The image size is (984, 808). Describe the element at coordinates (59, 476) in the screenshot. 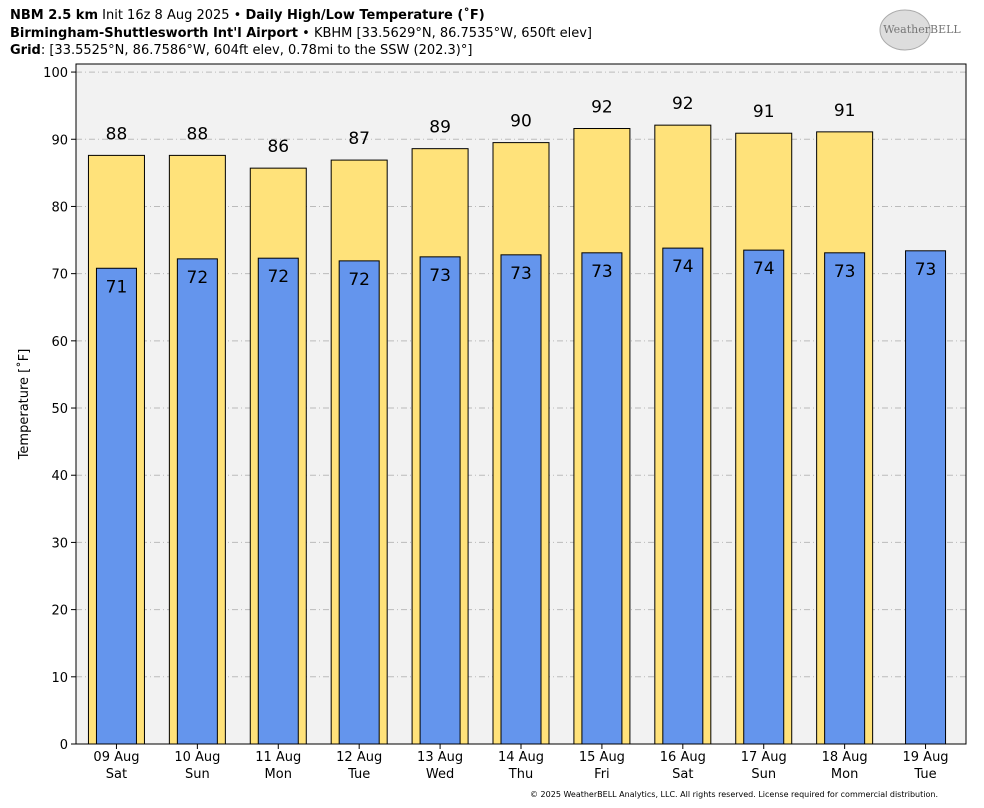

I see `y-tick-label: 40` at that location.